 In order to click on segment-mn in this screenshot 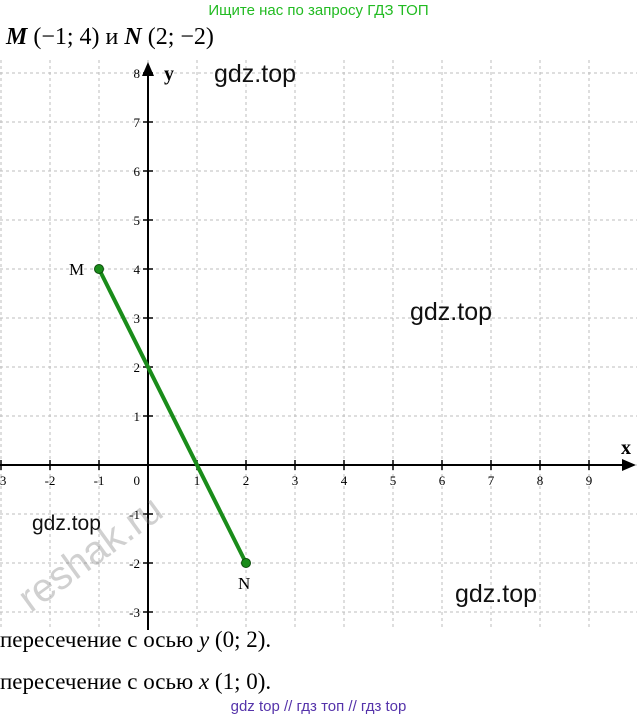, I will do `click(172, 416)`.